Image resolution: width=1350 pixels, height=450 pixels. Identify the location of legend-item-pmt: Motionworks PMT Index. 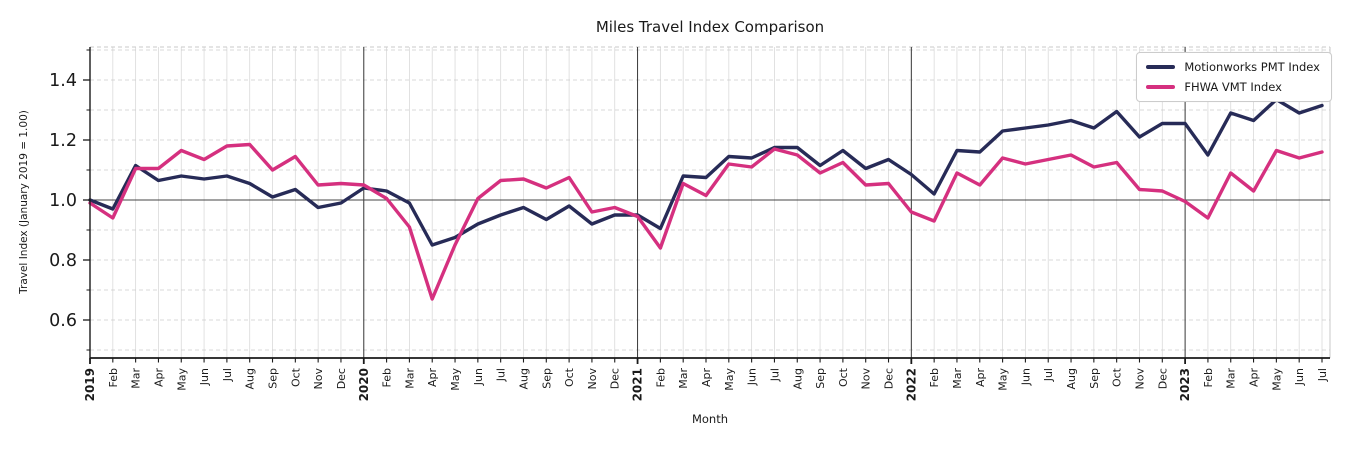
(1233, 67).